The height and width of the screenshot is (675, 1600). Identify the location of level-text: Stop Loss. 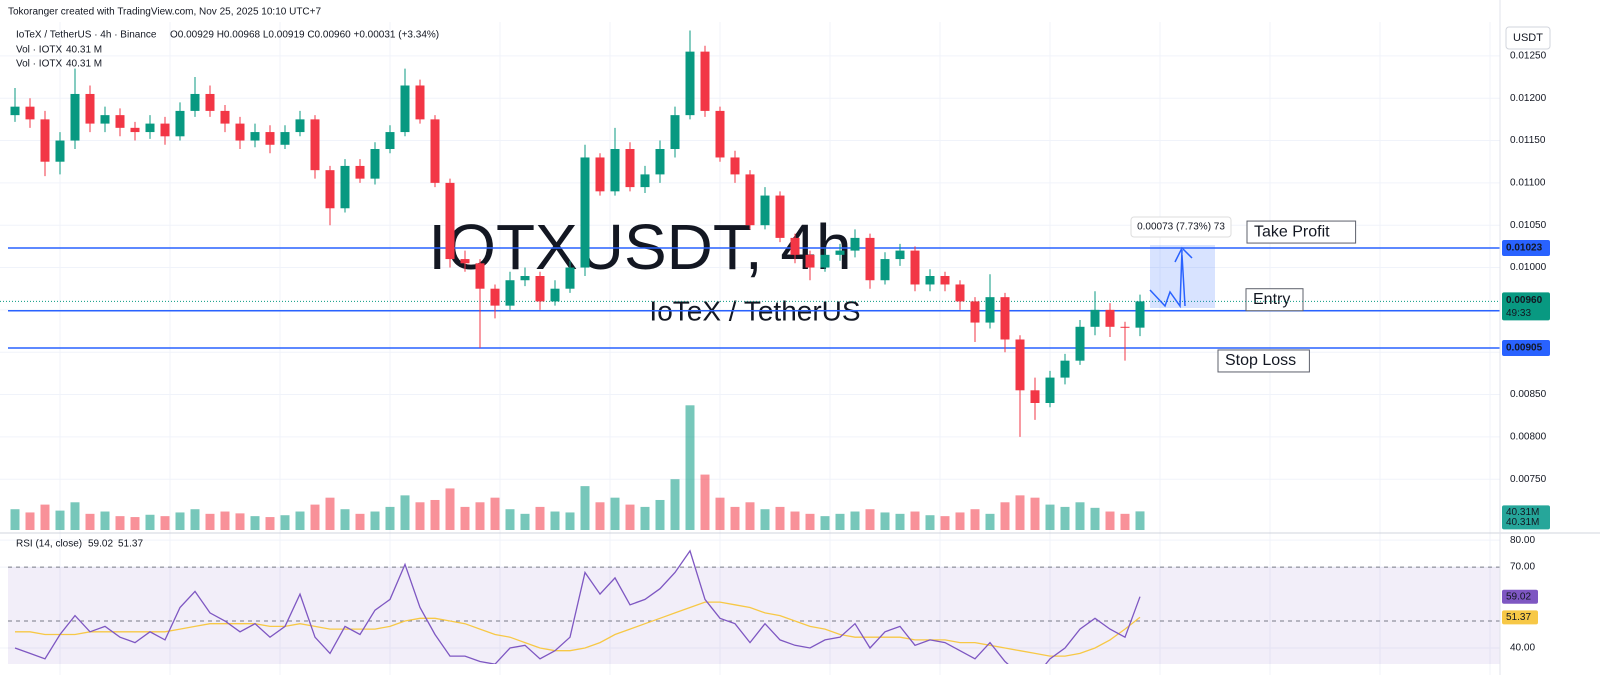
(1260, 360).